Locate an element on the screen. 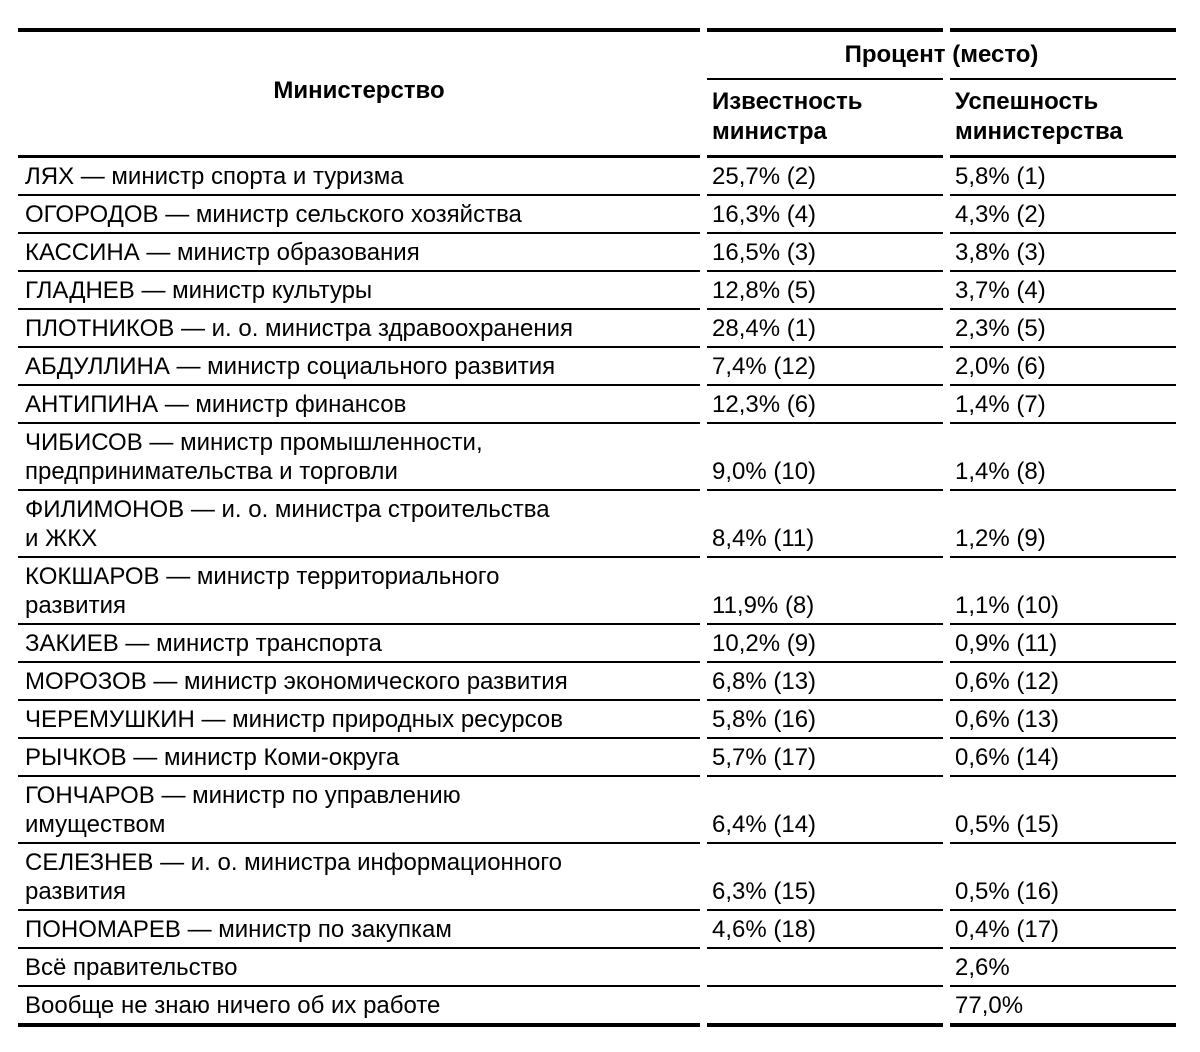  awareness-value-cell: 16,5% (3) is located at coordinates (825, 253).